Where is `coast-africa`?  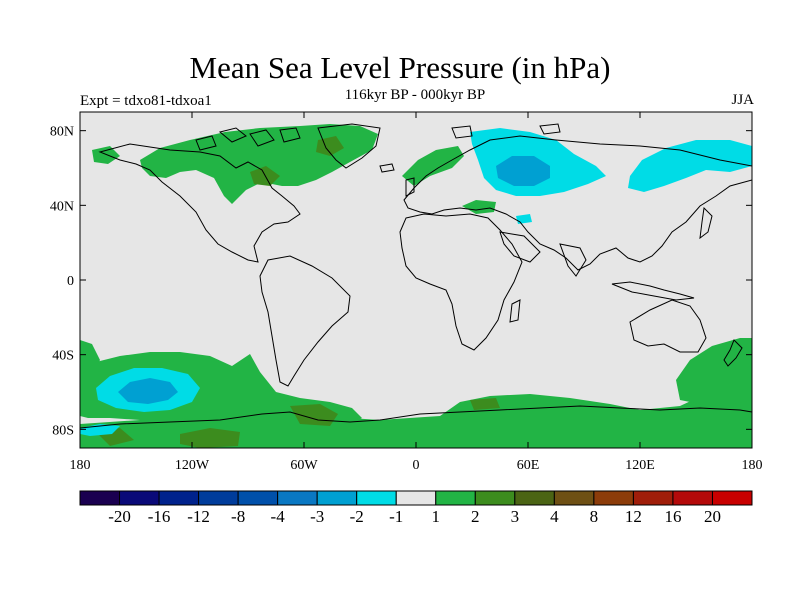 coast-africa is located at coordinates (461, 282).